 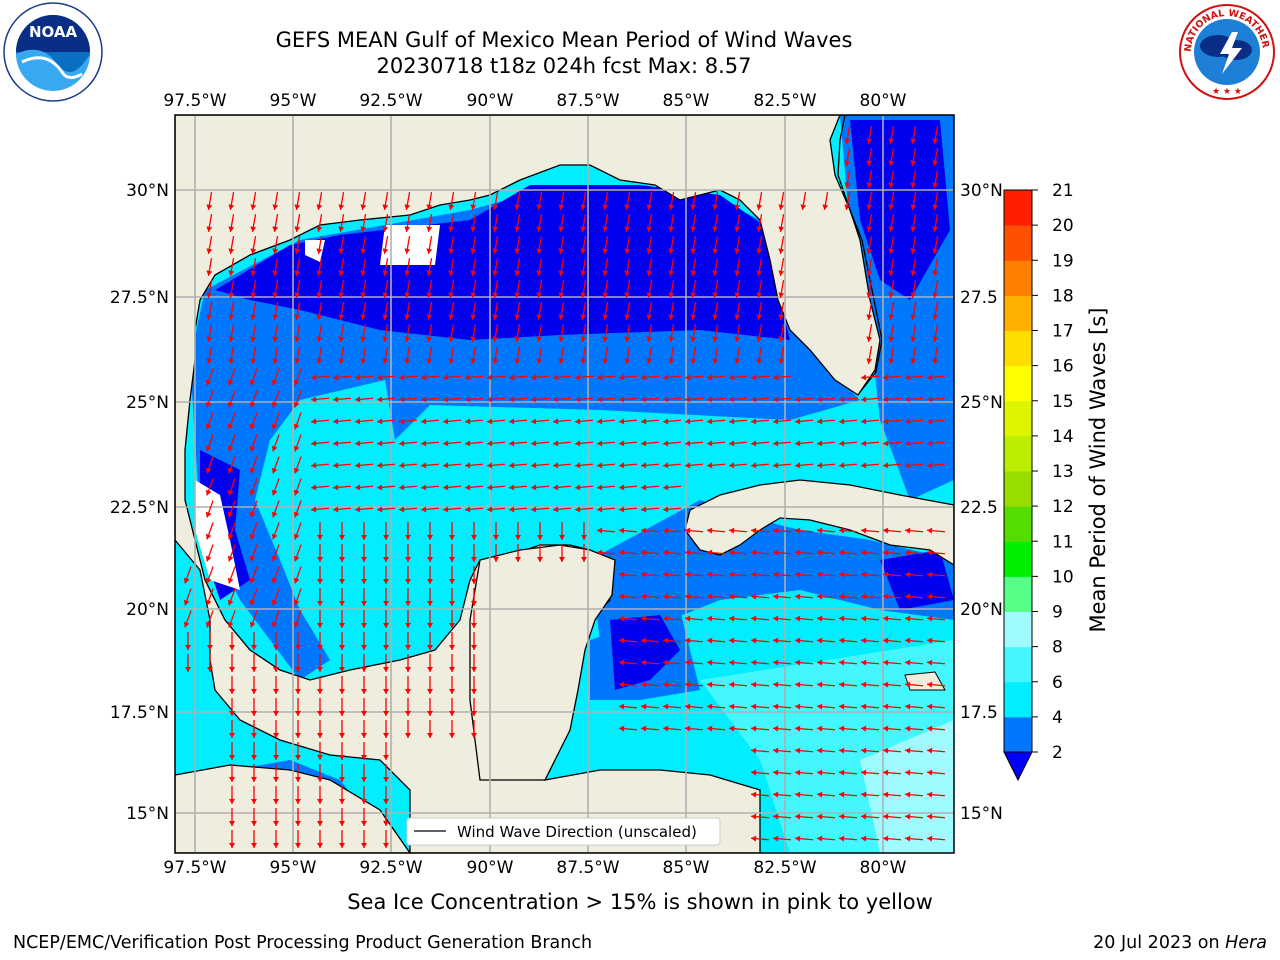 I want to click on colorbar: 2 4 6 8 9 10 11 12 13 14 15 16 17 18 19 20 21, so click(x=1038, y=481).